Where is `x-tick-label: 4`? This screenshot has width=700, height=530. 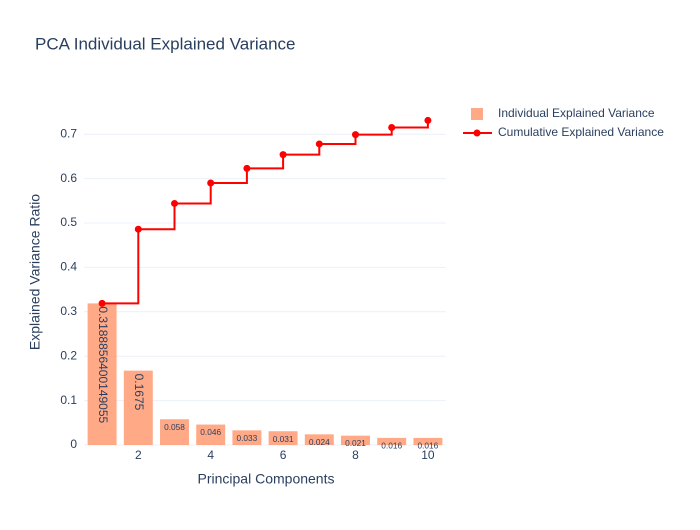 x-tick-label: 4 is located at coordinates (210, 455).